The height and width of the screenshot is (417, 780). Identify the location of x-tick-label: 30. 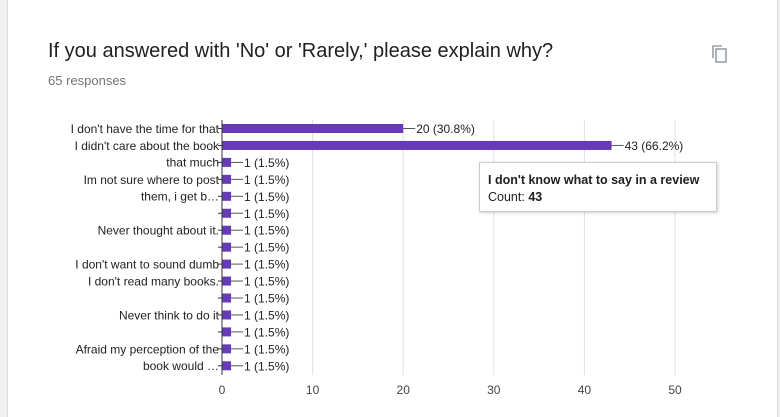
(494, 390).